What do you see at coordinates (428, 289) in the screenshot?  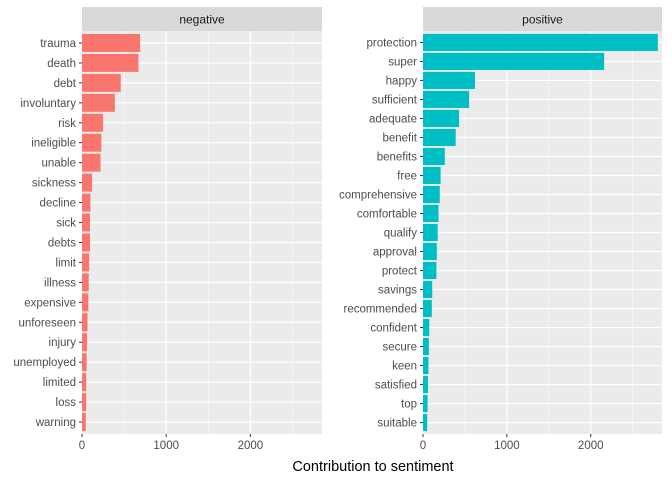 I see `bar-savings` at bounding box center [428, 289].